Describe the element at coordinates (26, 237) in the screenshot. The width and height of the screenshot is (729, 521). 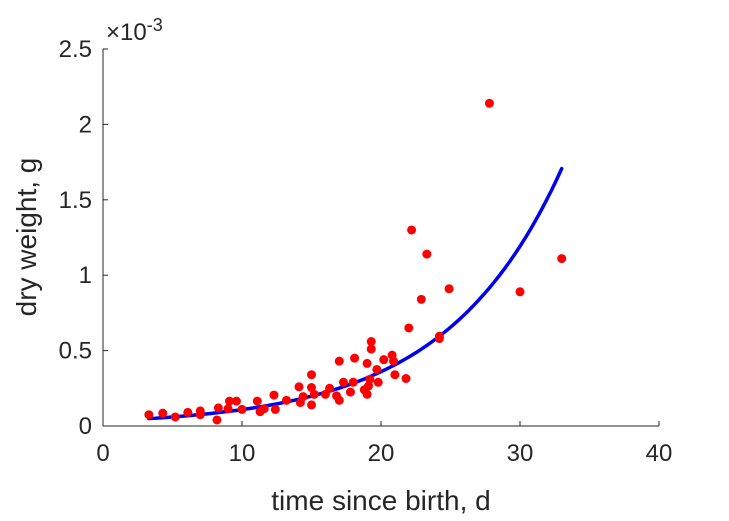
I see `y-axis-label: dry weight, g` at that location.